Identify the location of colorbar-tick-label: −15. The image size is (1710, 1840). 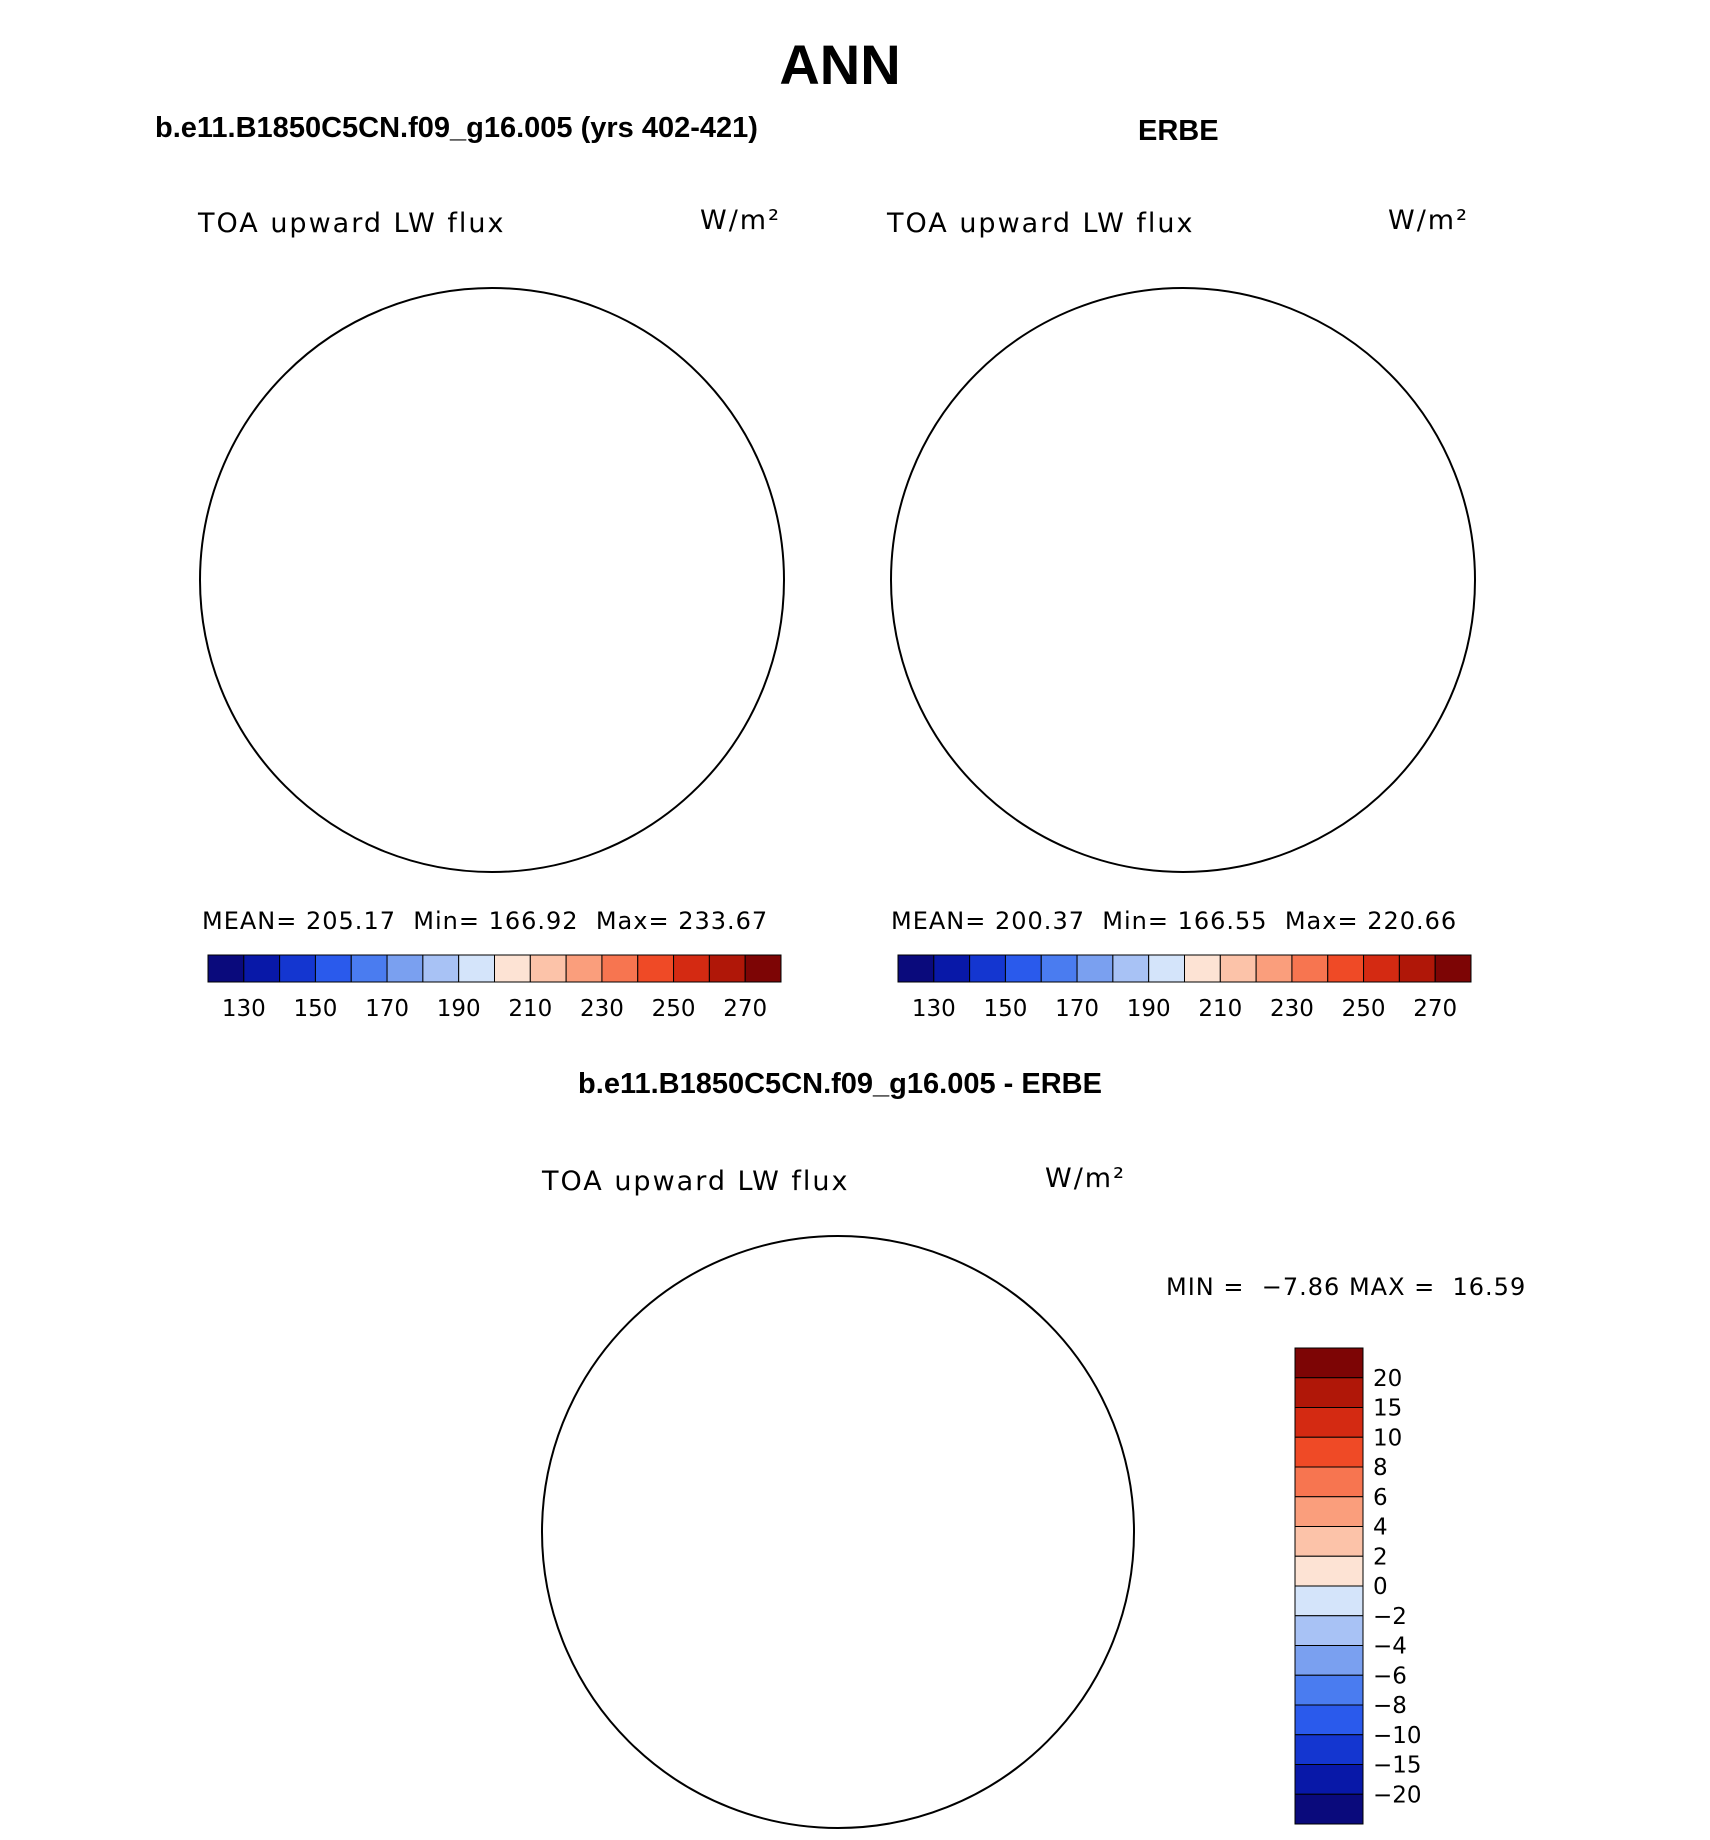
(1397, 1766).